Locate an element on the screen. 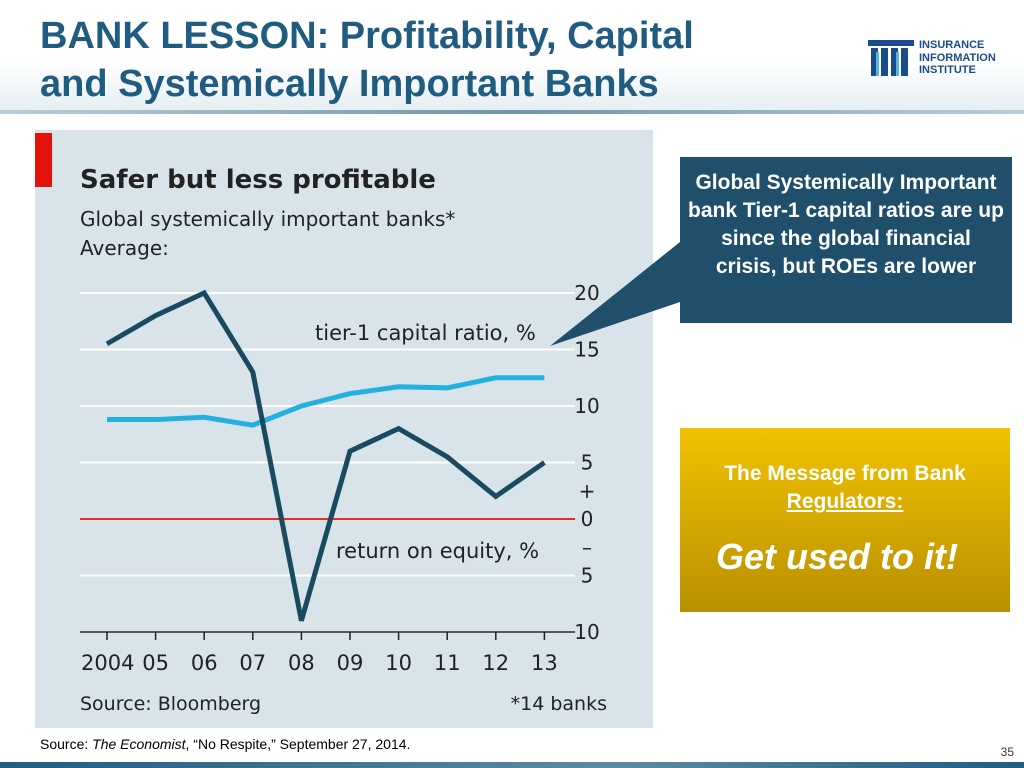 The width and height of the screenshot is (1024, 768). x-tick-label: 10 is located at coordinates (398, 663).